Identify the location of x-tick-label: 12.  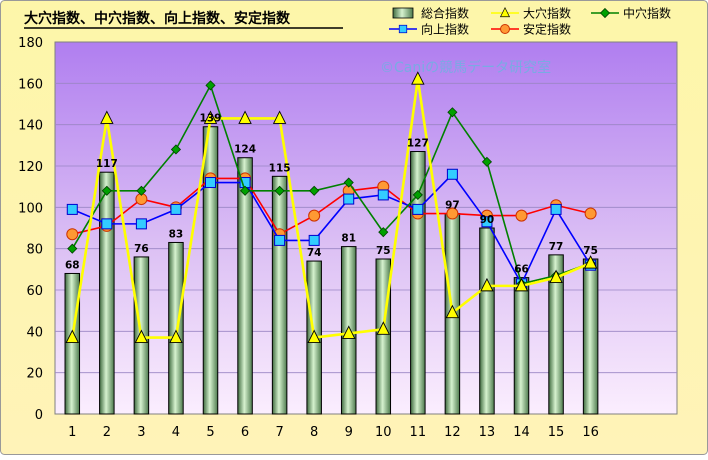
(452, 432).